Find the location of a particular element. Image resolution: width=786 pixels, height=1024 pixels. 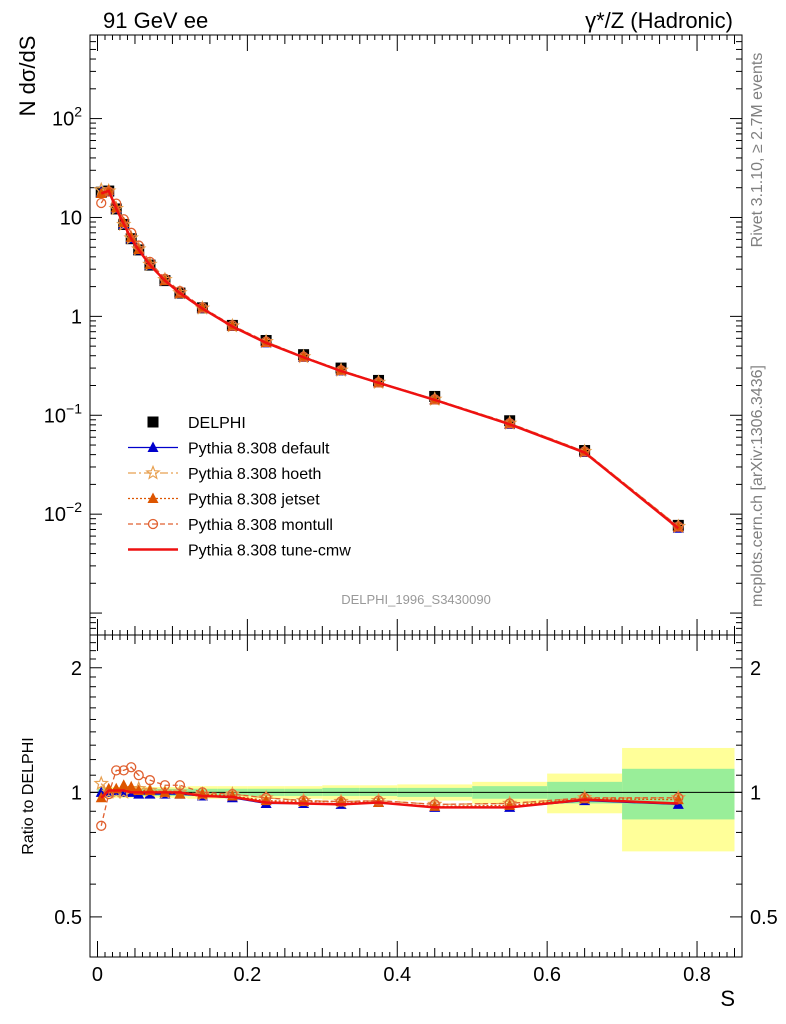

main-y-axis-label: N dσ/dS is located at coordinates (27, 76).